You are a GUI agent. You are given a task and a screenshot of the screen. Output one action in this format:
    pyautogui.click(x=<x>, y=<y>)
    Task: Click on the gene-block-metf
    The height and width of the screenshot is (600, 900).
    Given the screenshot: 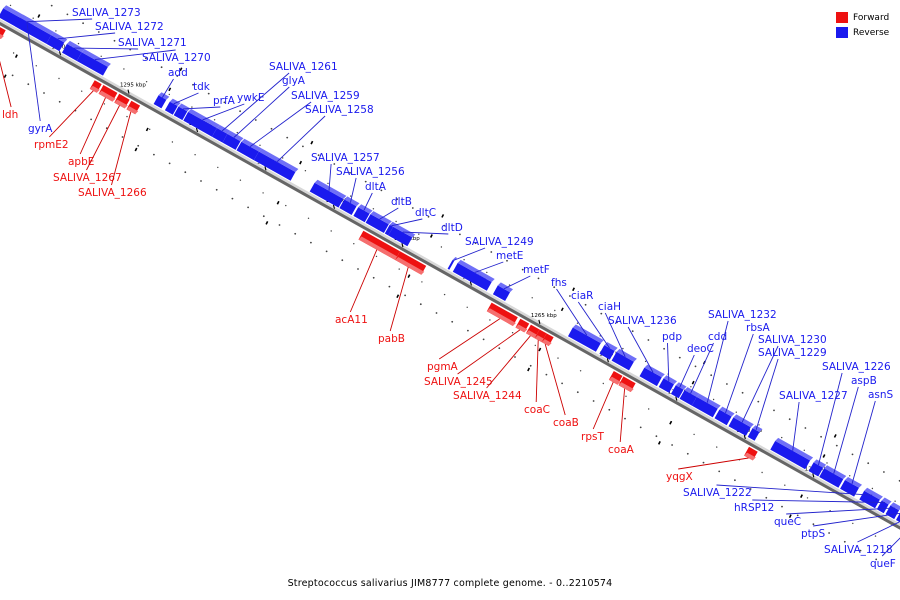 What is the action you would take?
    pyautogui.click(x=502, y=291)
    